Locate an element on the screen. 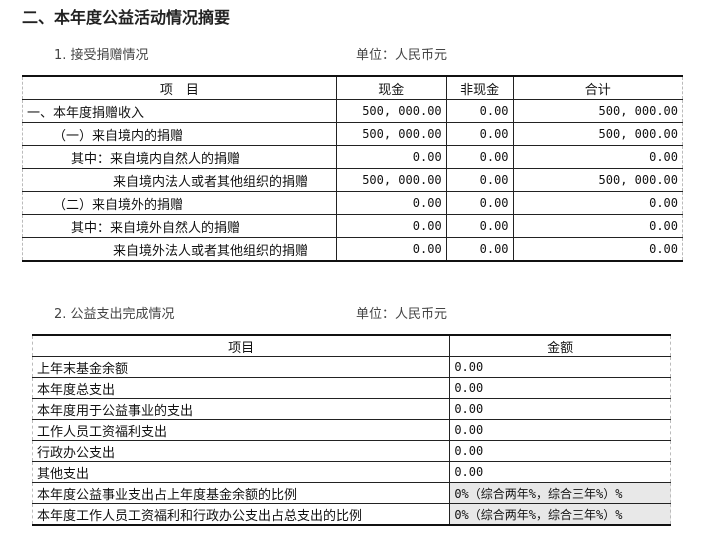 Image resolution: width=708 pixels, height=541 pixels. table-row: 一、本年度捐赠收入 500, 000.00 0.00 500, 000.00 is located at coordinates (353, 111).